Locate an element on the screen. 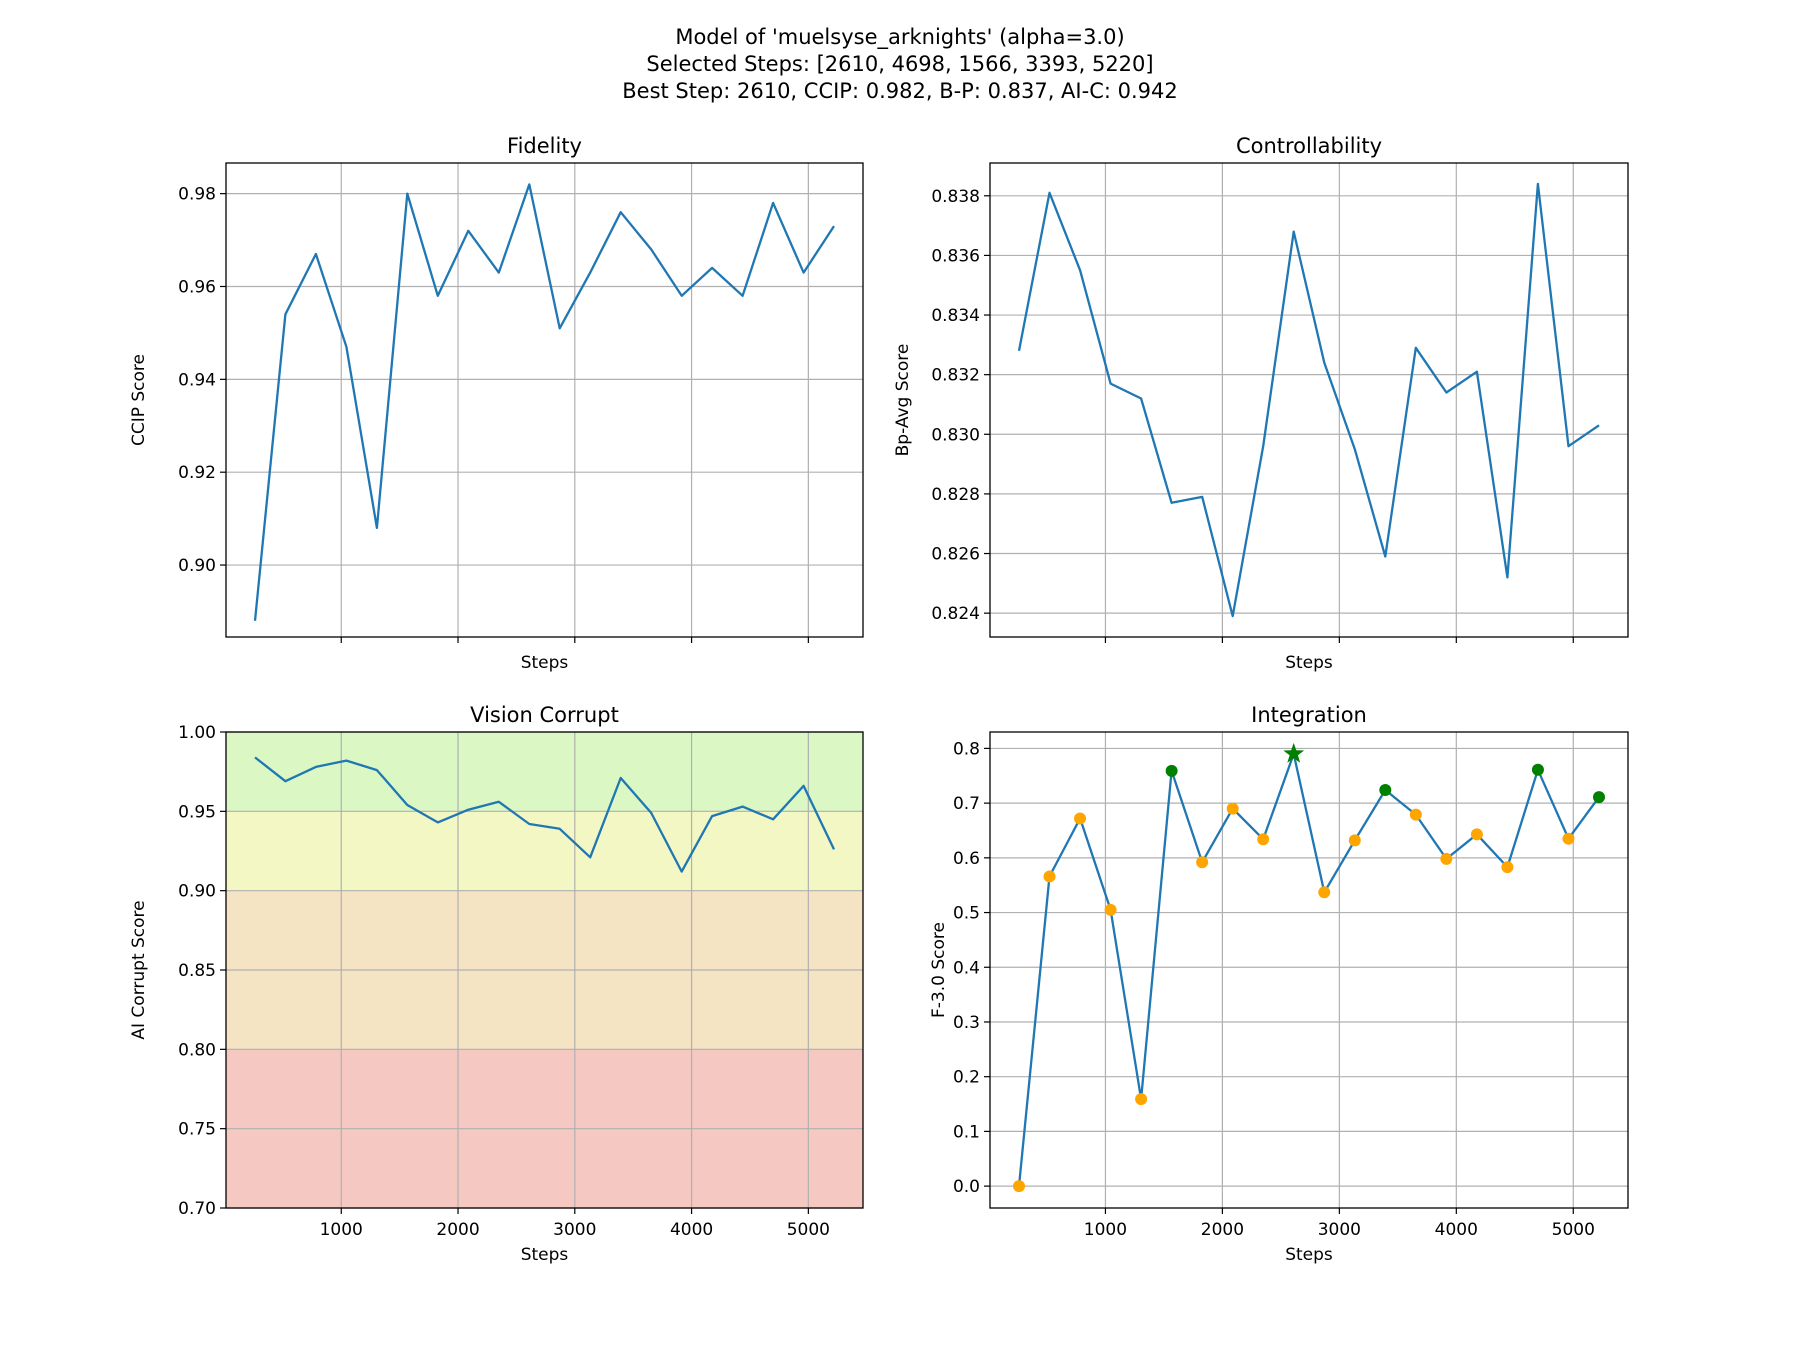 This screenshot has width=1800, height=1350. best-step-star-marker is located at coordinates (1294, 752).